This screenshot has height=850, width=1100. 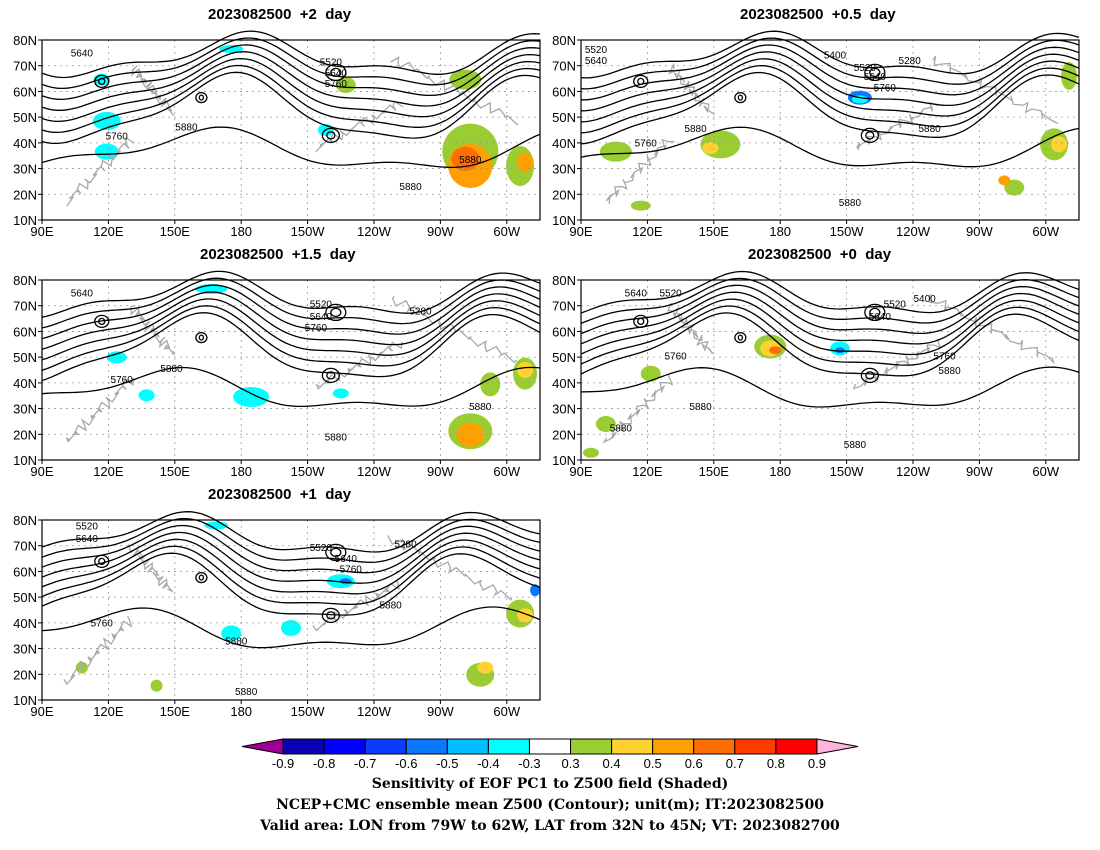 I want to click on coastlines, so click(x=828, y=368).